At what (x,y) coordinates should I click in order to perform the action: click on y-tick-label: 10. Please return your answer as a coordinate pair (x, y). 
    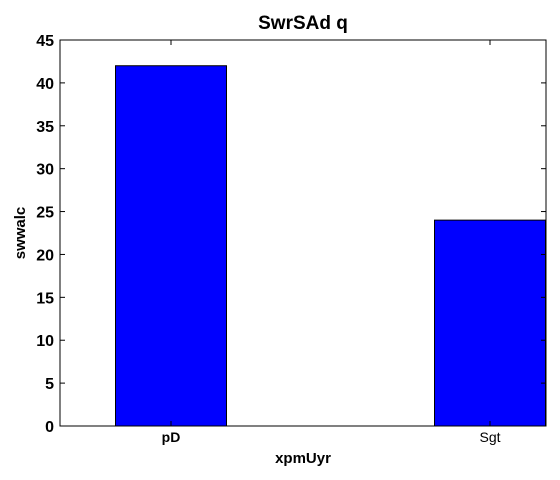
    Looking at the image, I should click on (45, 341).